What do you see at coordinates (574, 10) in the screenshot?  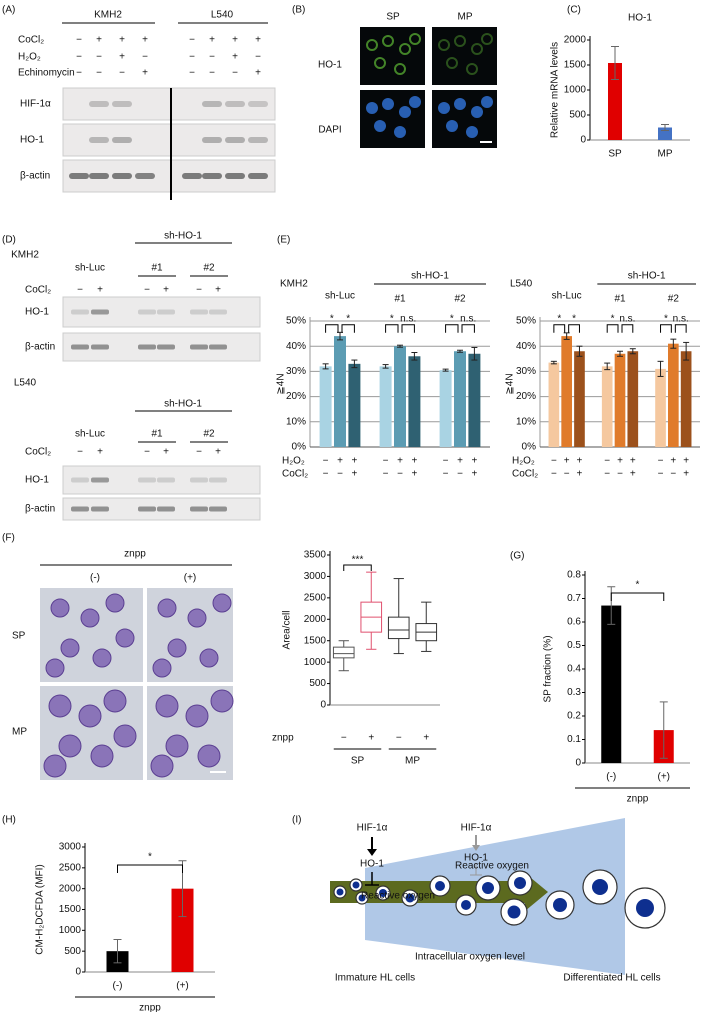 I see `panel-label: (C)` at bounding box center [574, 10].